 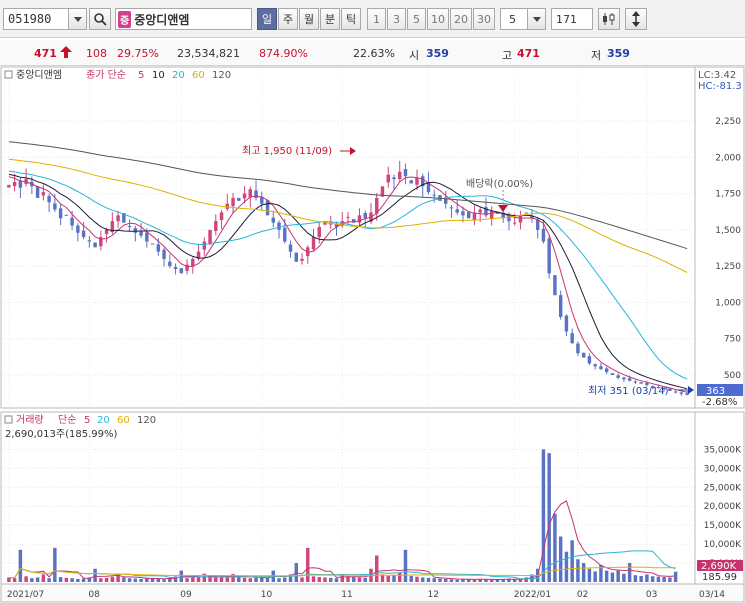 What do you see at coordinates (146, 420) in the screenshot?
I see `volume-legend-ma120: 120` at bounding box center [146, 420].